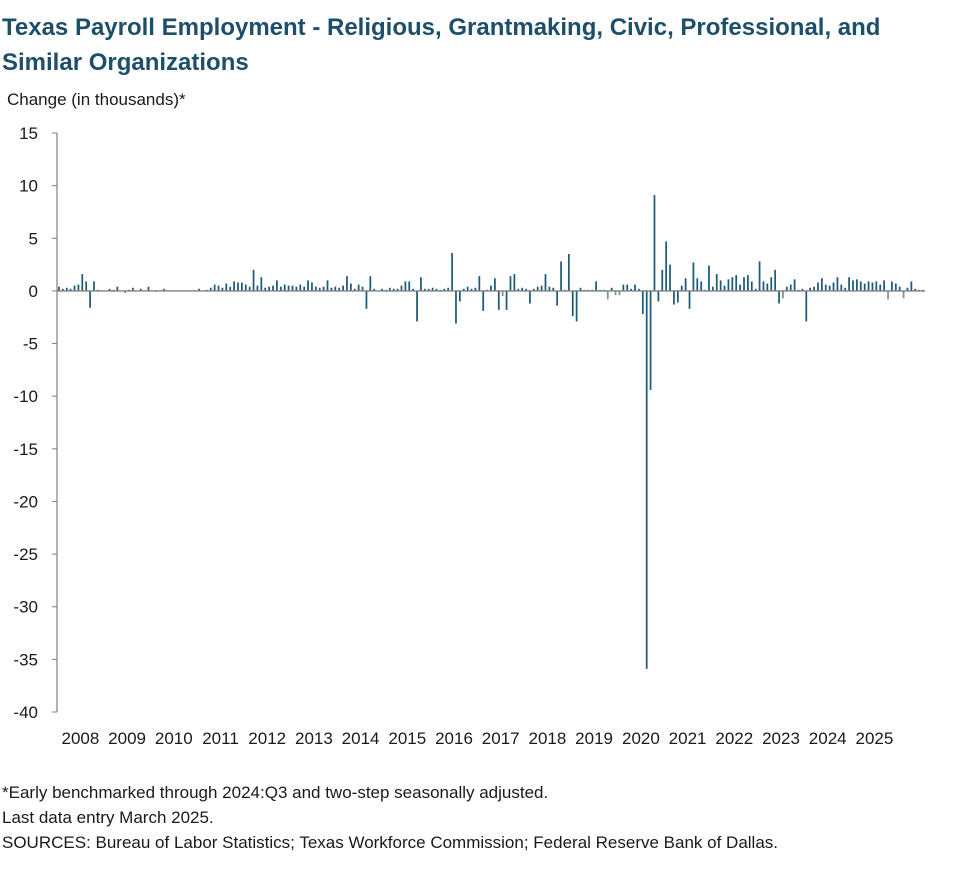 The width and height of the screenshot is (979, 878). I want to click on x-tick-label: 2015, so click(407, 738).